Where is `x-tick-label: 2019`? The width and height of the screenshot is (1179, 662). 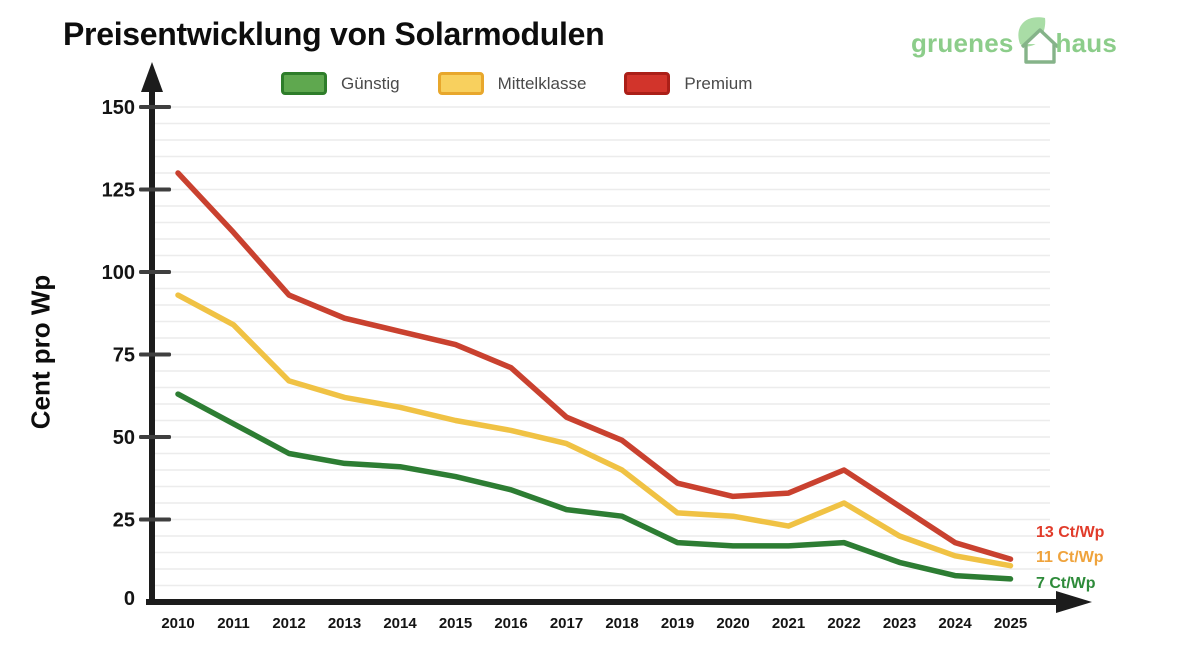 x-tick-label: 2019 is located at coordinates (677, 623).